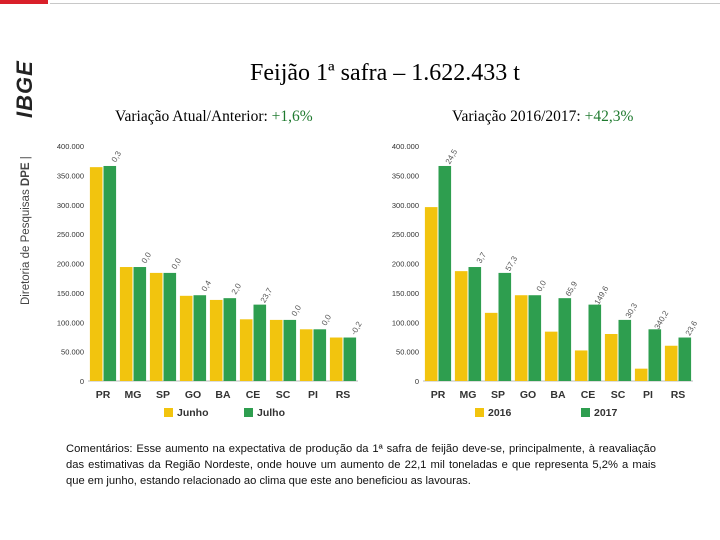 This screenshot has width=720, height=540. I want to click on bar-julho-mg, so click(140, 324).